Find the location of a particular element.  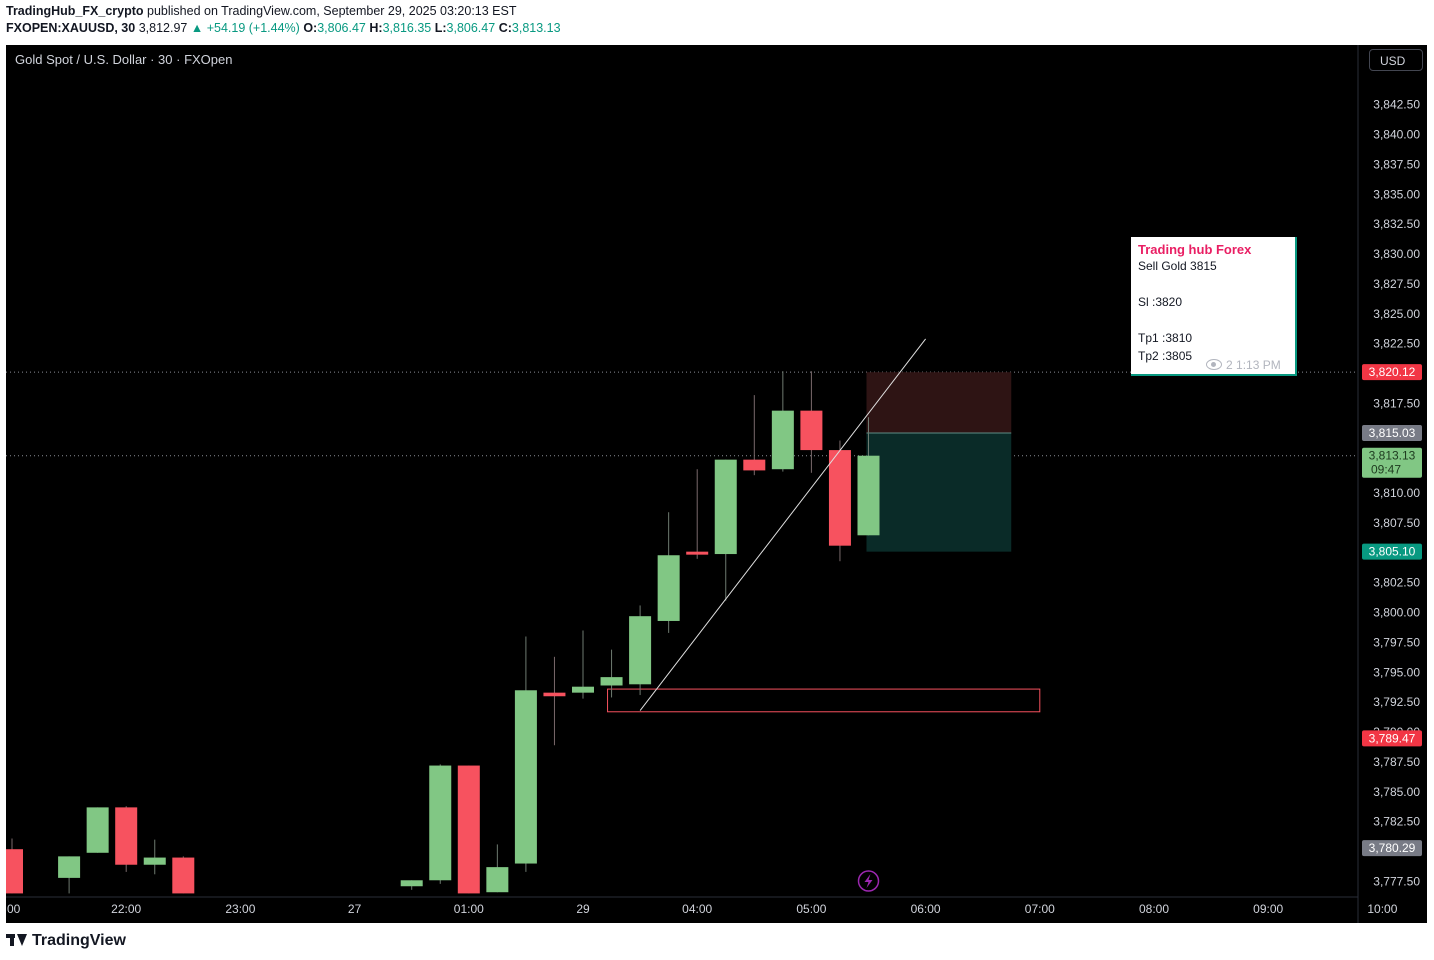

y-tick-label: 3,802.50 is located at coordinates (1396, 583).